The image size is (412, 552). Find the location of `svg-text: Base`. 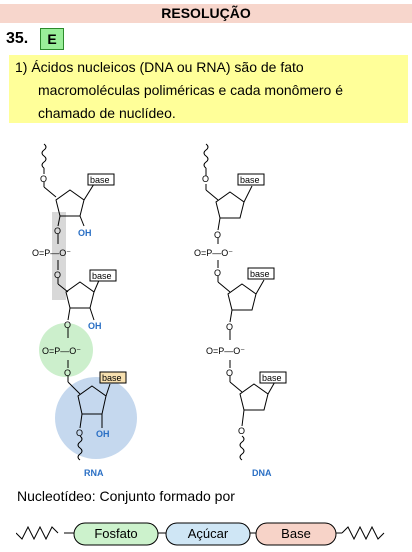

svg-text: Base is located at coordinates (296, 533).